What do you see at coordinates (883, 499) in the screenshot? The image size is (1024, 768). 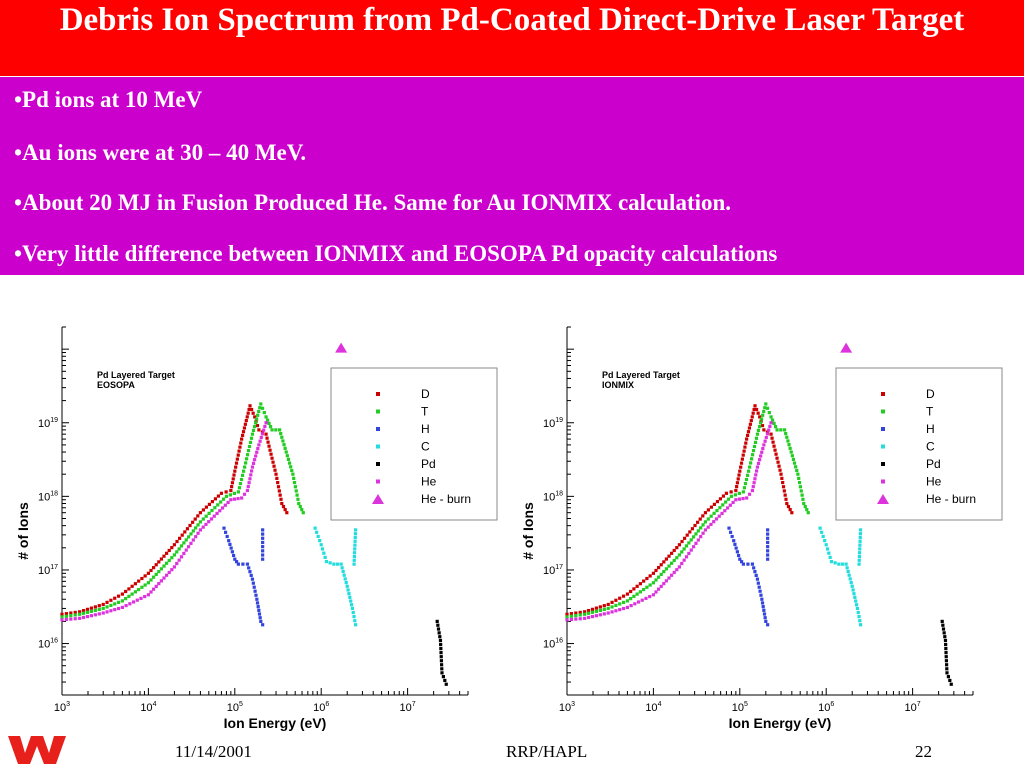 I see `ionmix-legend-marker-he-burn` at bounding box center [883, 499].